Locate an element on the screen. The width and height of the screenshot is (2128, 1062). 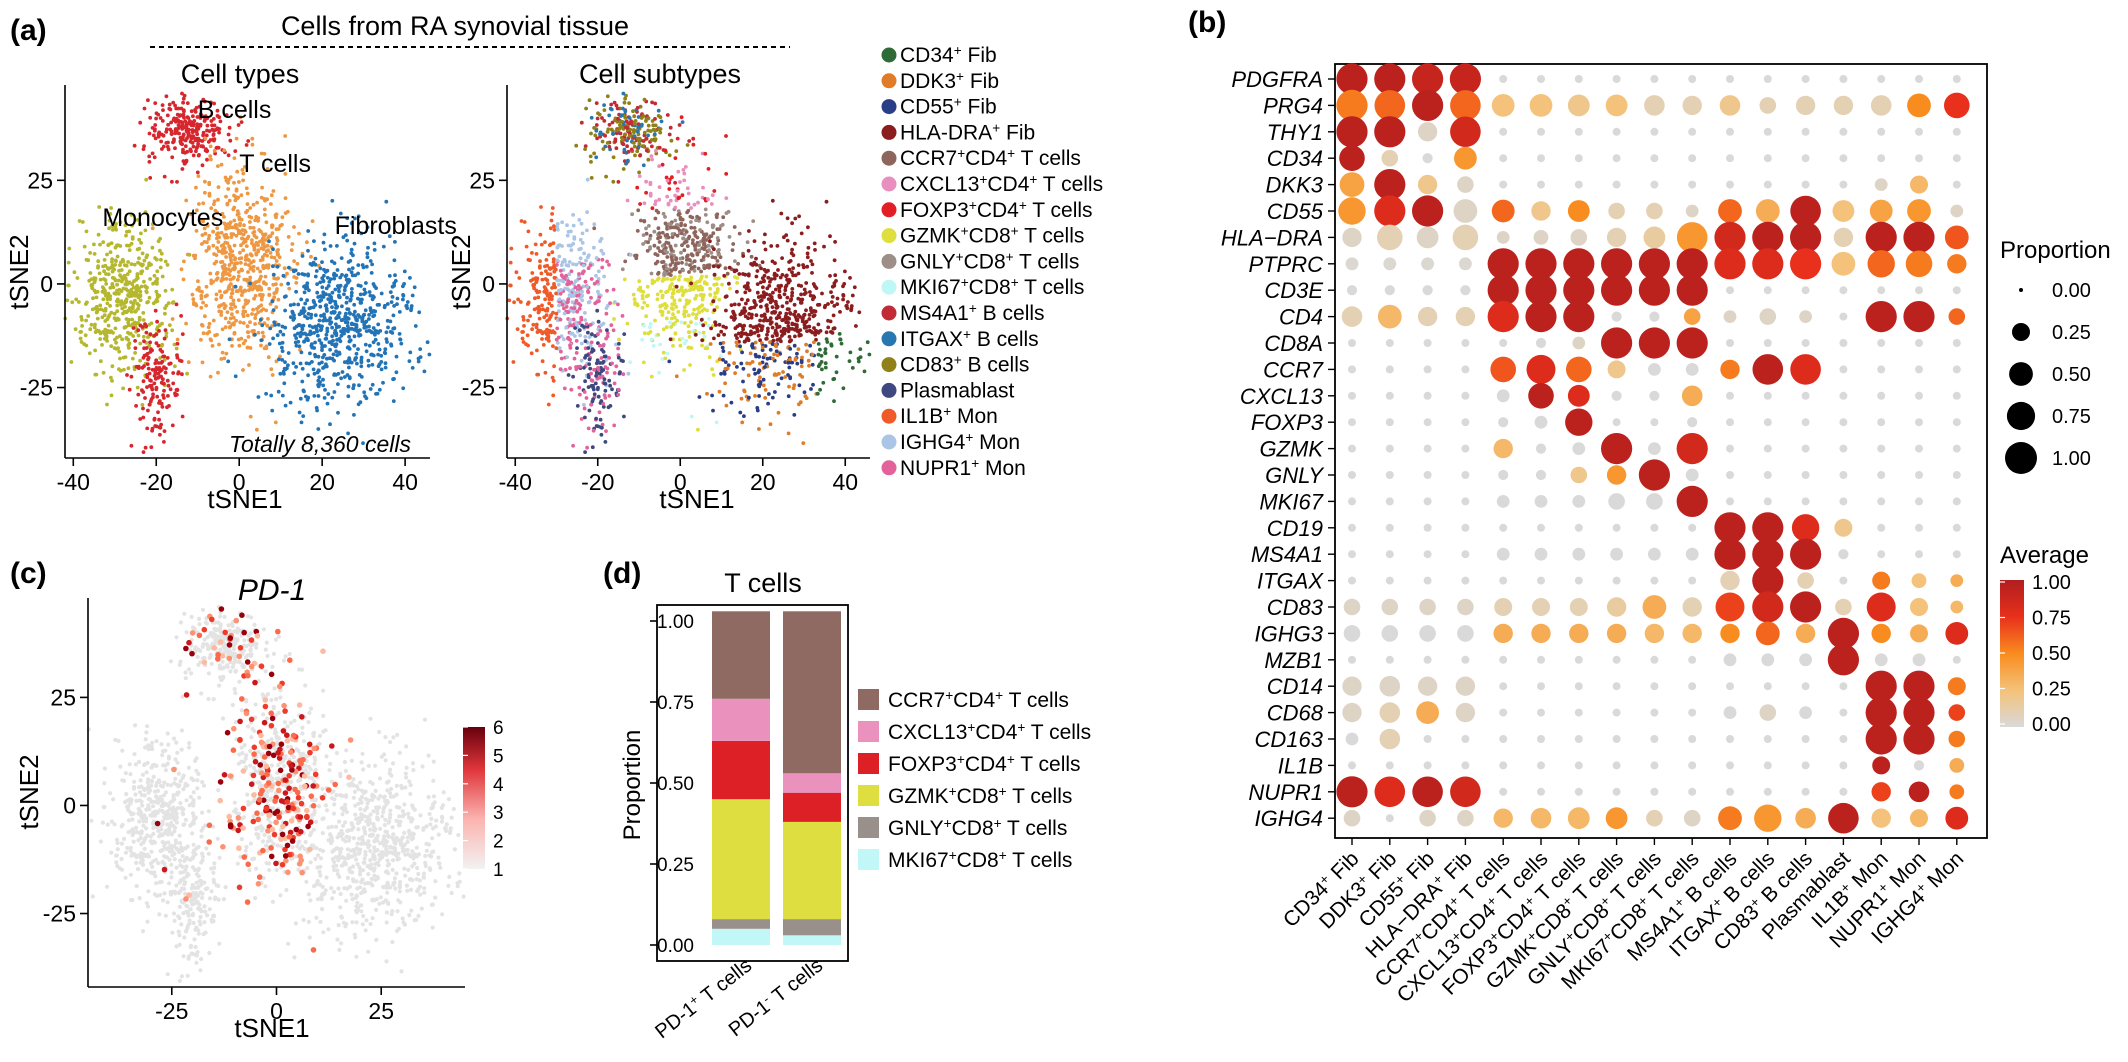
cell-subtypes-xlabel: tSNE1 is located at coordinates (696, 499).